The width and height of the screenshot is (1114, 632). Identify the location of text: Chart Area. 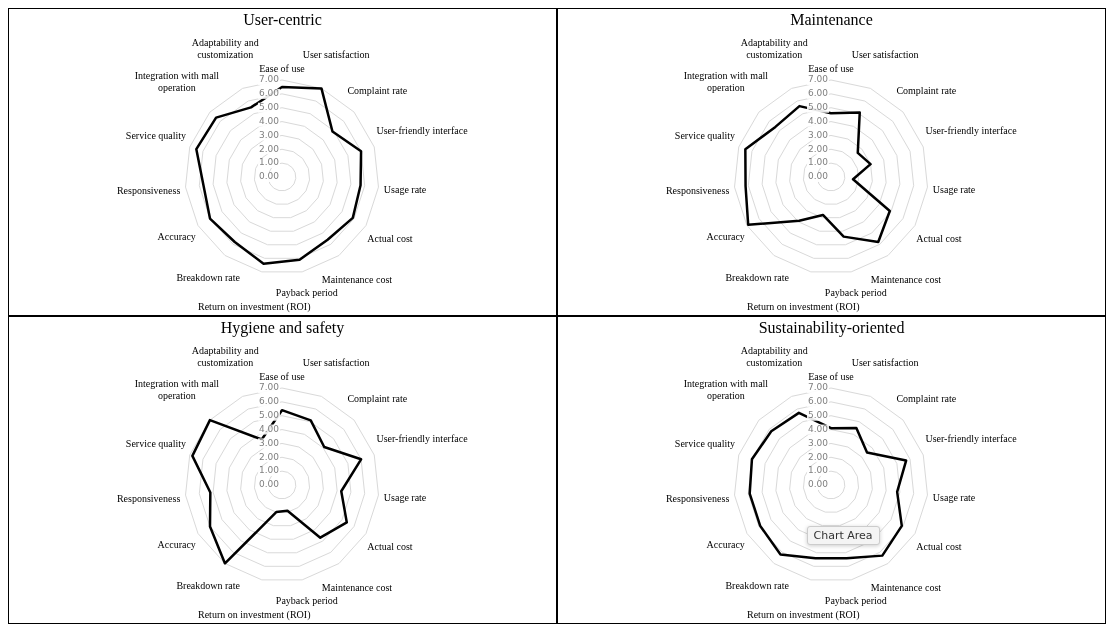
(843, 536).